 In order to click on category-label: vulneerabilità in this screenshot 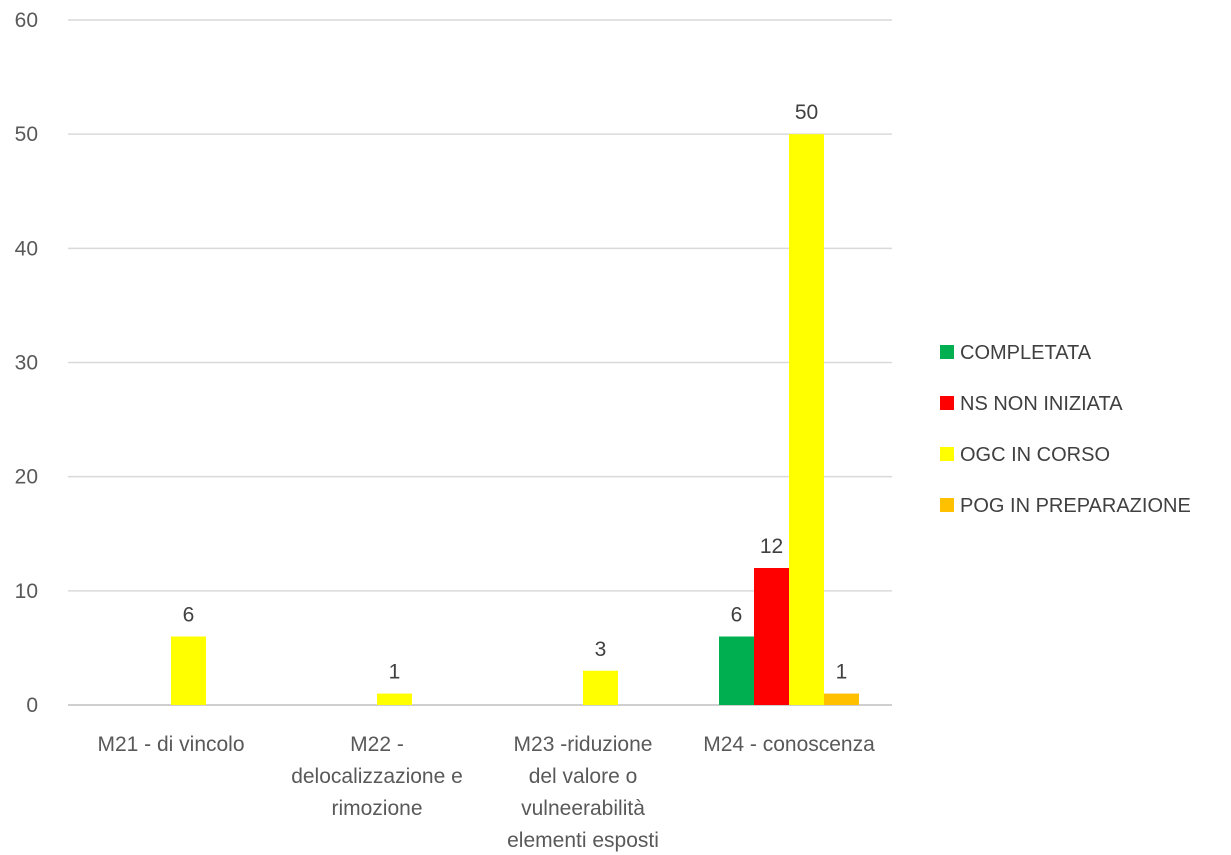, I will do `click(583, 808)`.